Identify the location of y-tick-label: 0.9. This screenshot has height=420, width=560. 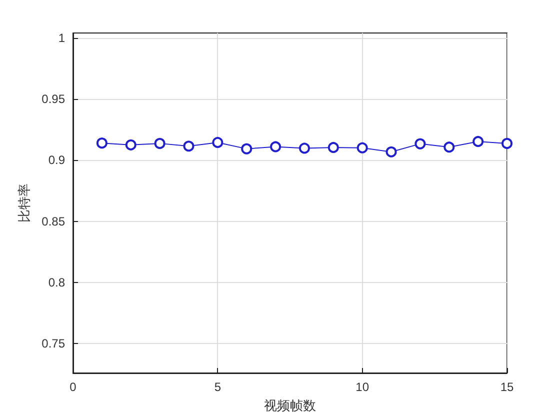
(57, 160).